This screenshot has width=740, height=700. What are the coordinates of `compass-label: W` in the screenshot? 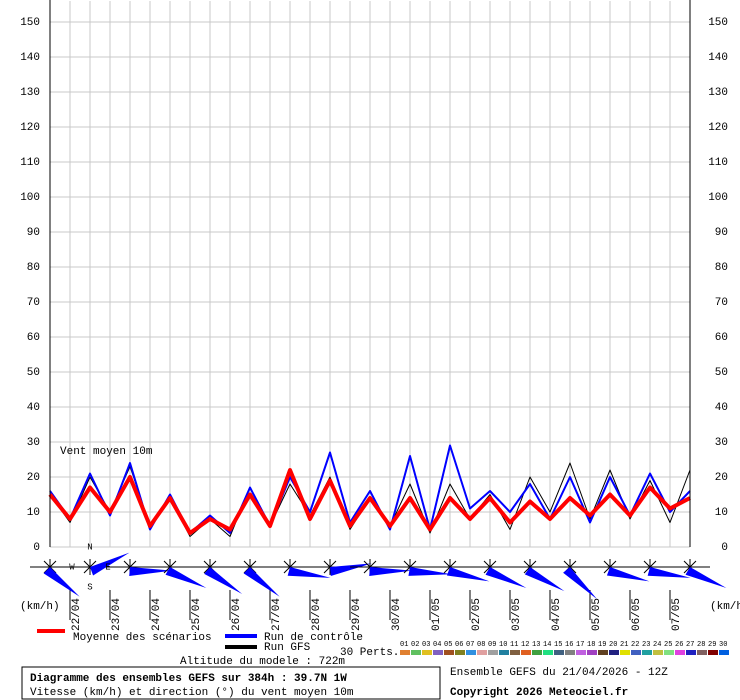 It's located at (72, 567).